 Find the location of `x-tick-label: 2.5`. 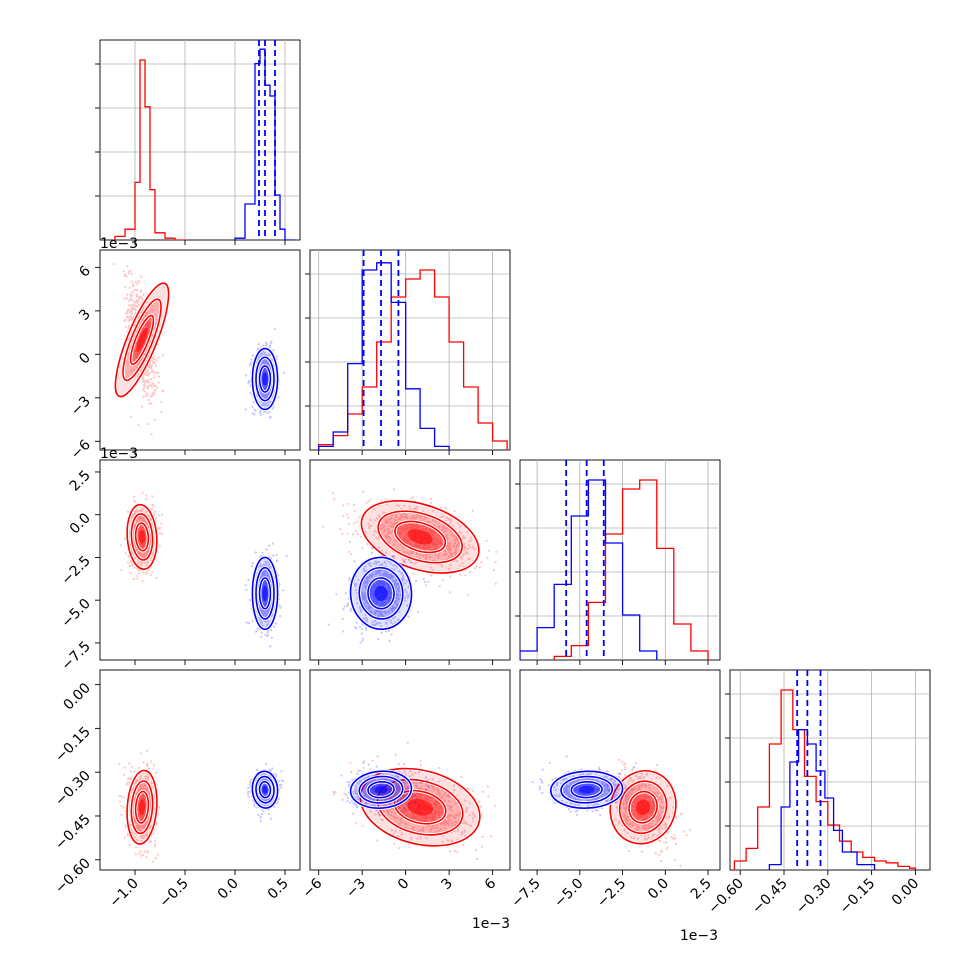

x-tick-label: 2.5 is located at coordinates (701, 889).